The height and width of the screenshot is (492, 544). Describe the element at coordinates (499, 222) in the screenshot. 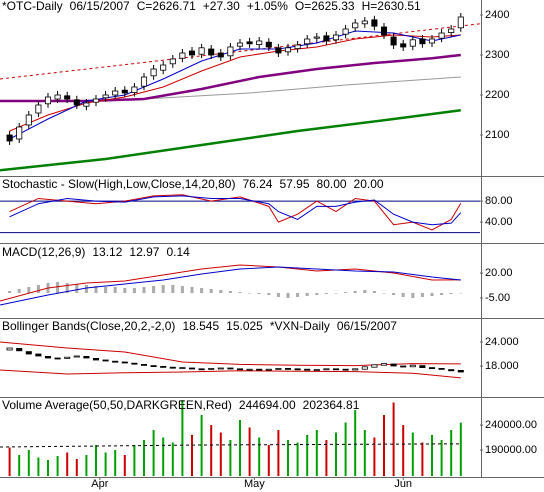

I see `y-tick-label: 40.00` at that location.